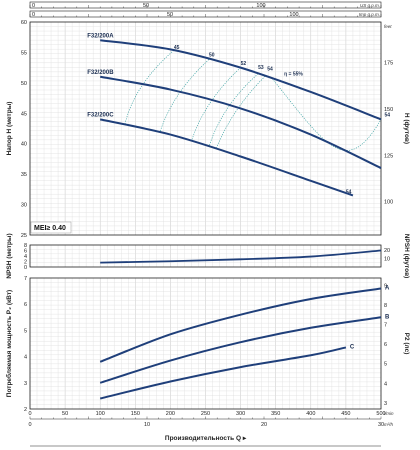 The image size is (420, 450). What do you see at coordinates (146, 6) in the screenshot?
I see `us-gpm-tick-label: 50` at bounding box center [146, 6].